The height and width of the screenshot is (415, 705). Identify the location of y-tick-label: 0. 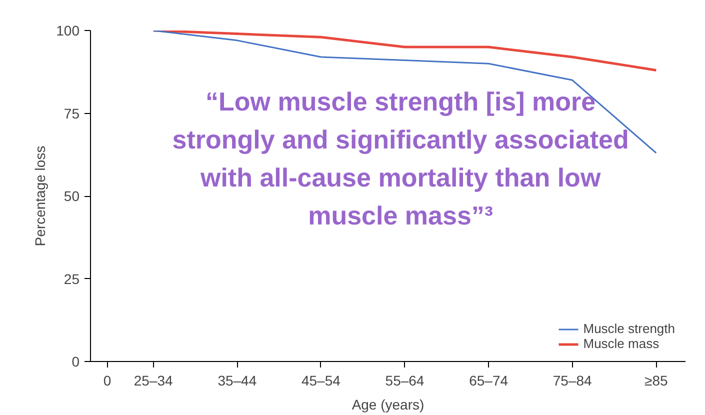
(76, 362).